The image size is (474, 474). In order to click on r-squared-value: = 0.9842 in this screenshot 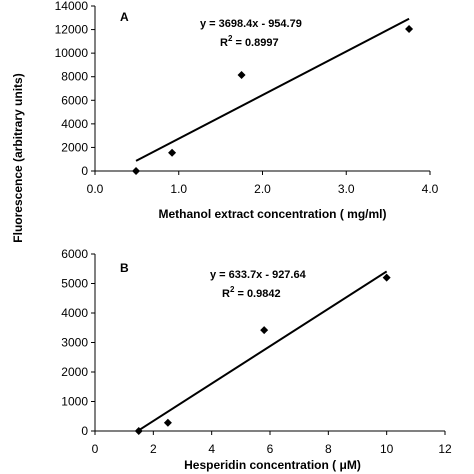, I will do `click(257, 294)`.